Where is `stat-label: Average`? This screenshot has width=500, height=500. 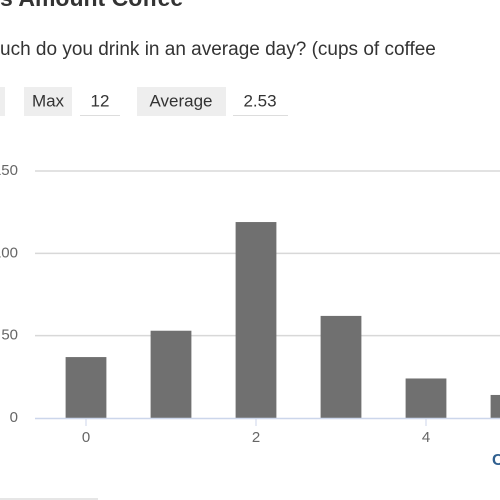 stat-label: Average is located at coordinates (180, 100).